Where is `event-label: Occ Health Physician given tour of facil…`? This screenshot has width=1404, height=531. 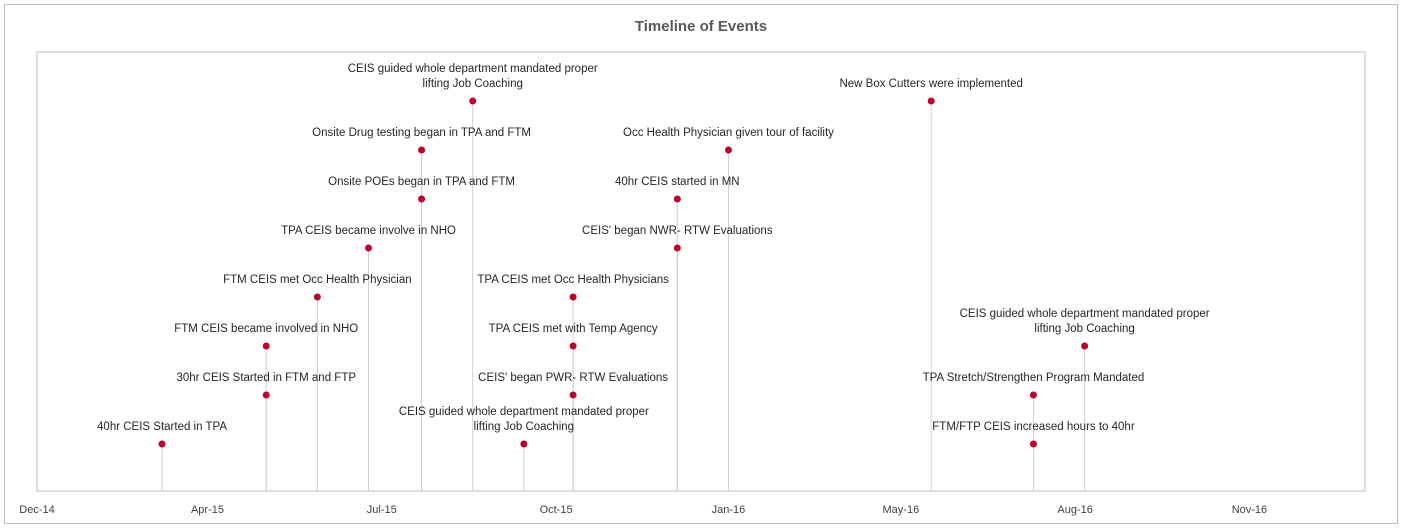
event-label: Occ Health Physician given tour of facil… is located at coordinates (728, 133).